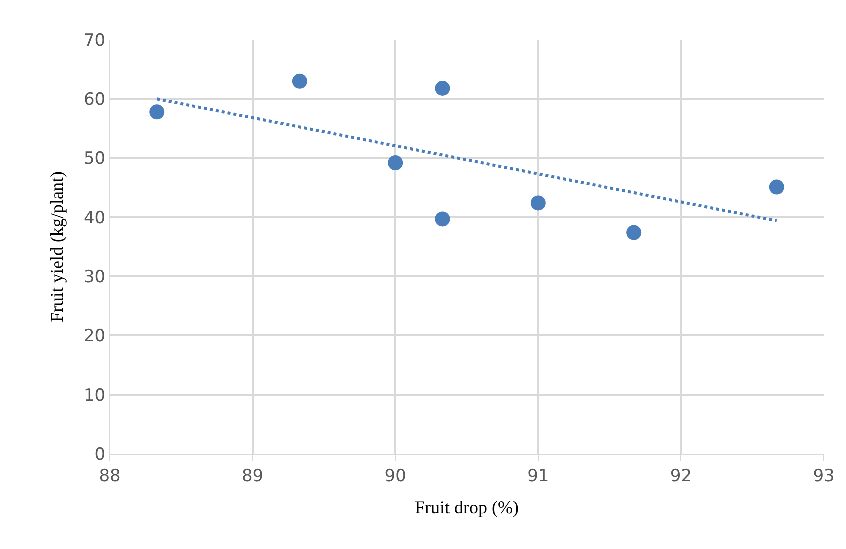 This screenshot has width=846, height=549. Describe the element at coordinates (95, 336) in the screenshot. I see `y-tick-label: 20` at that location.